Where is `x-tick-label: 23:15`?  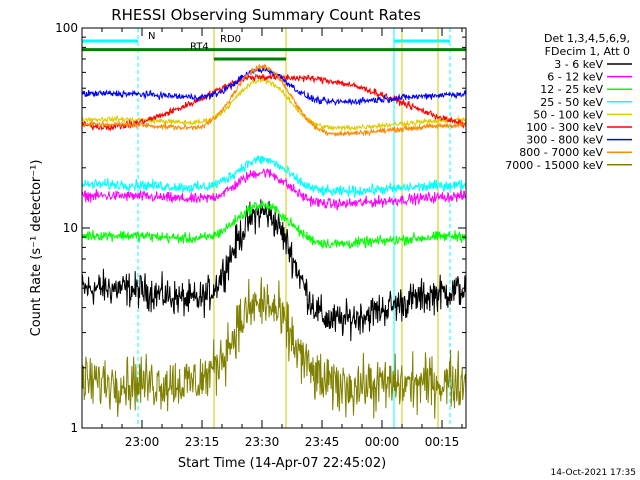 x-tick-label: 23:15 is located at coordinates (202, 442).